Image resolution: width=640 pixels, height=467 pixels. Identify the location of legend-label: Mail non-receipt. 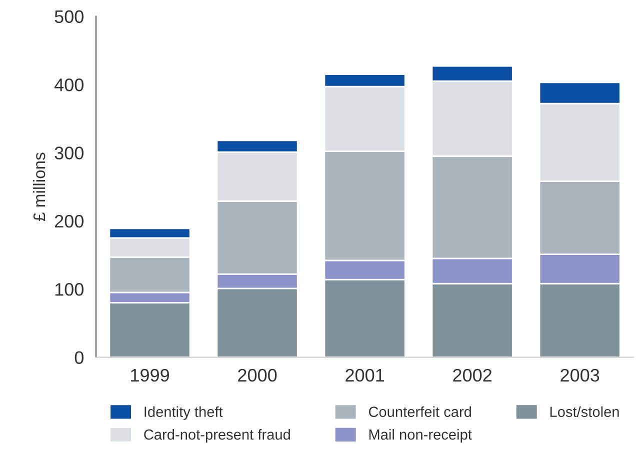
(420, 436).